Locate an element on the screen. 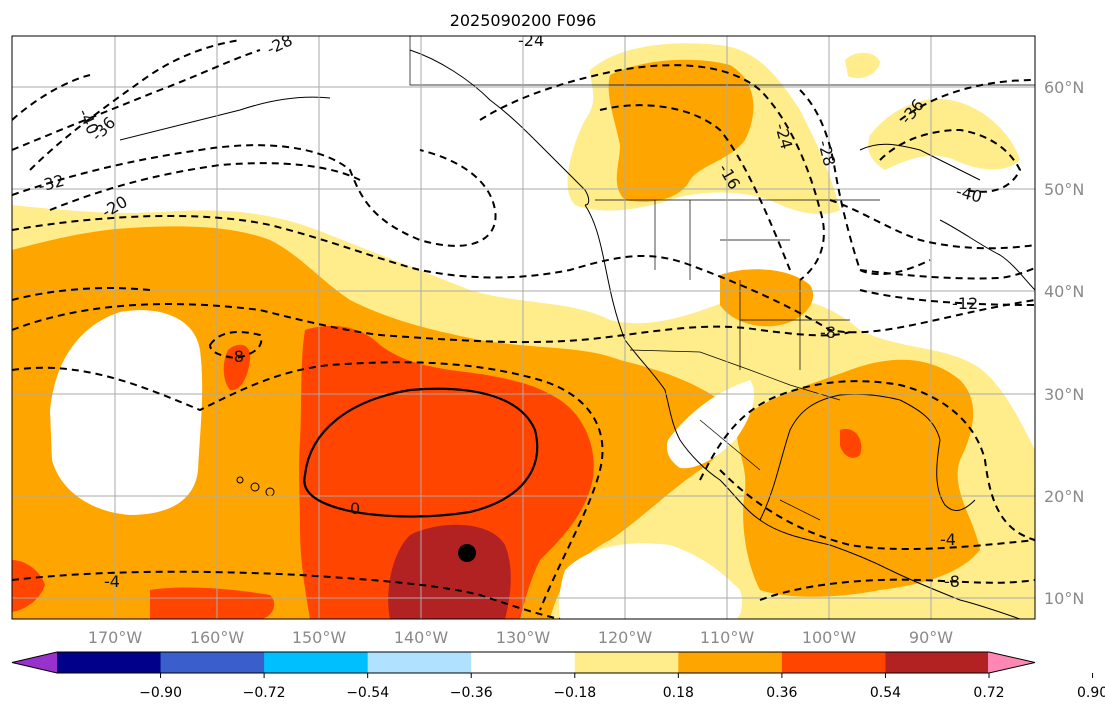 This screenshot has height=712, width=1105. fill-band-0.54-west is located at coordinates (28, 586).